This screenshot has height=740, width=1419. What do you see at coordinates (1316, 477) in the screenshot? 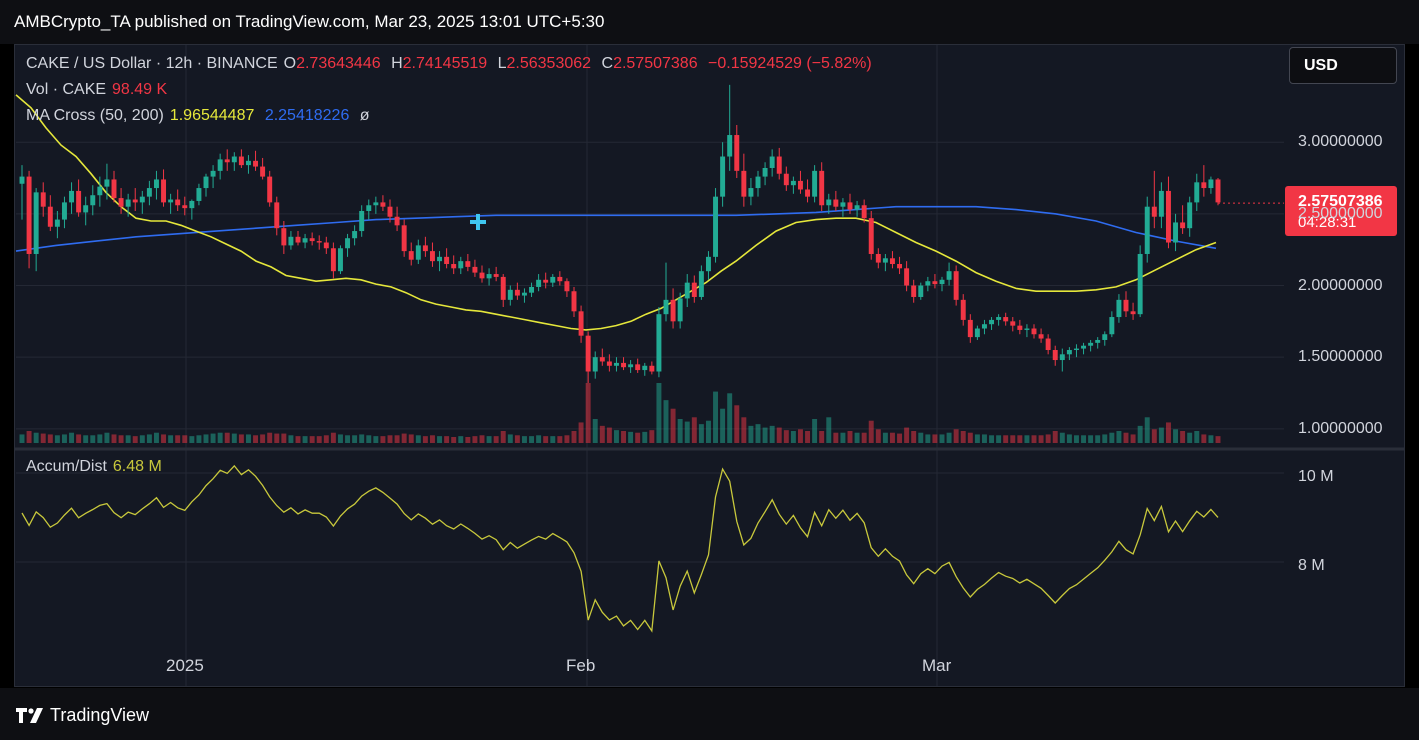
I see `accum-tick-label: 10 M` at bounding box center [1316, 477].